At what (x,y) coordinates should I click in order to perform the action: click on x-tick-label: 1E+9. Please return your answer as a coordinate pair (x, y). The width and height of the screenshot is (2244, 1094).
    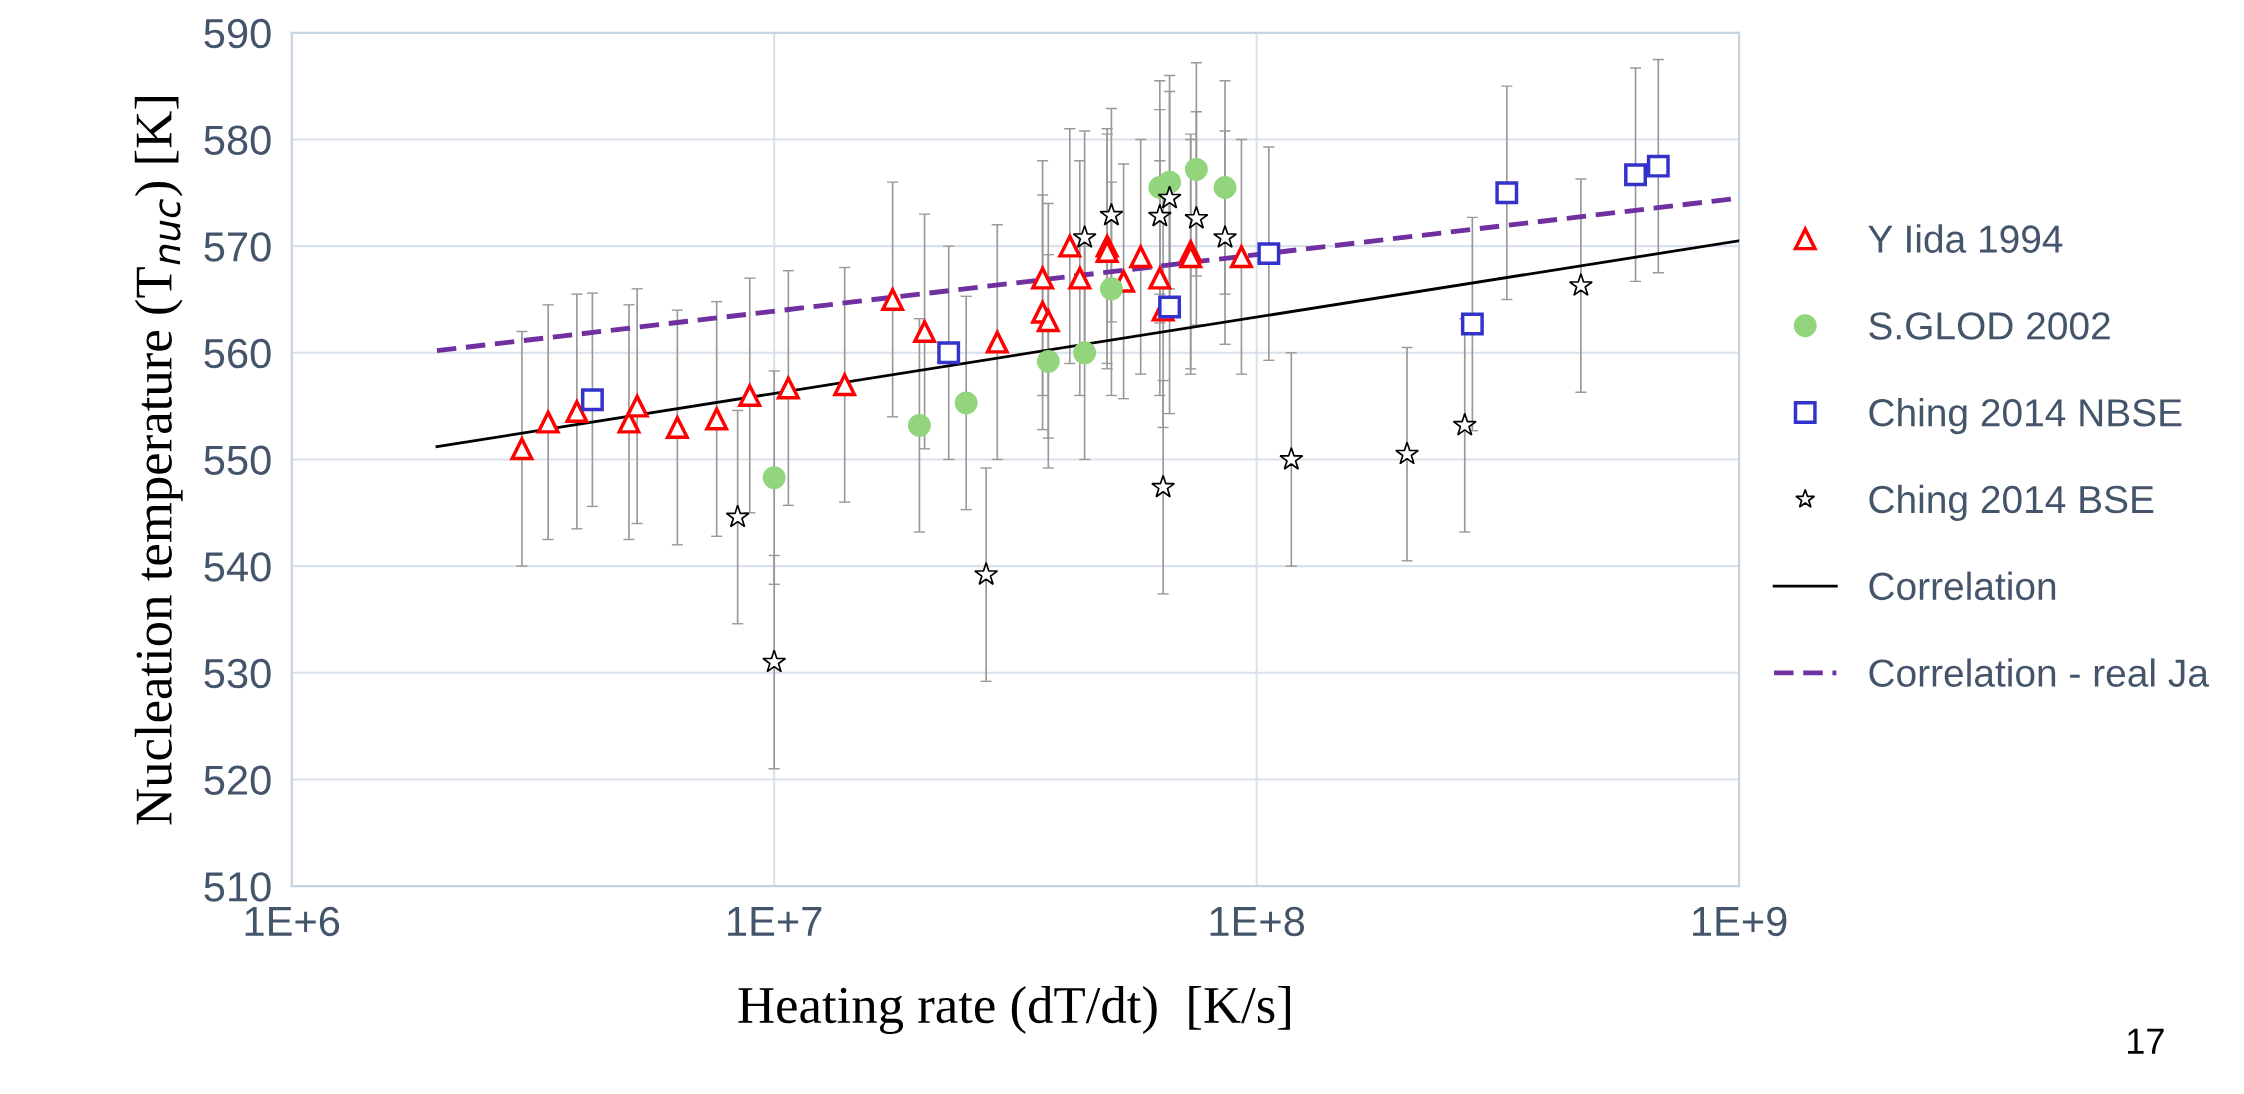
    Looking at the image, I should click on (1740, 921).